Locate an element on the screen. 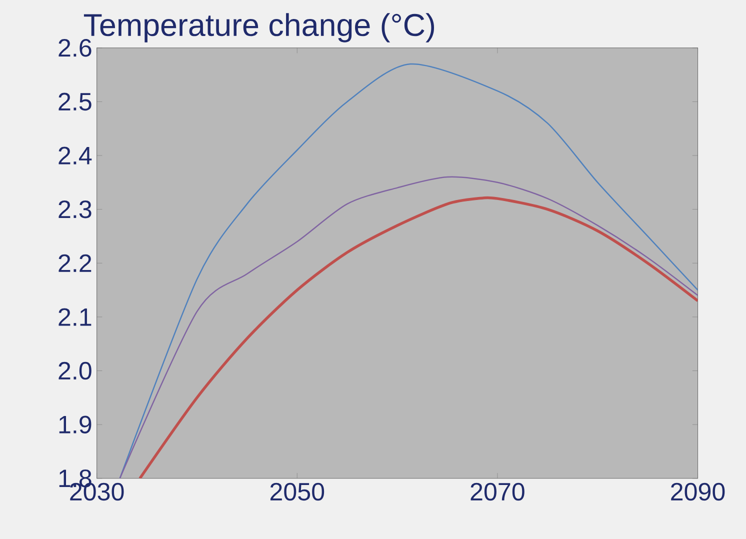 Image resolution: width=746 pixels, height=539 pixels. y-tick-label: 1.9 is located at coordinates (75, 424).